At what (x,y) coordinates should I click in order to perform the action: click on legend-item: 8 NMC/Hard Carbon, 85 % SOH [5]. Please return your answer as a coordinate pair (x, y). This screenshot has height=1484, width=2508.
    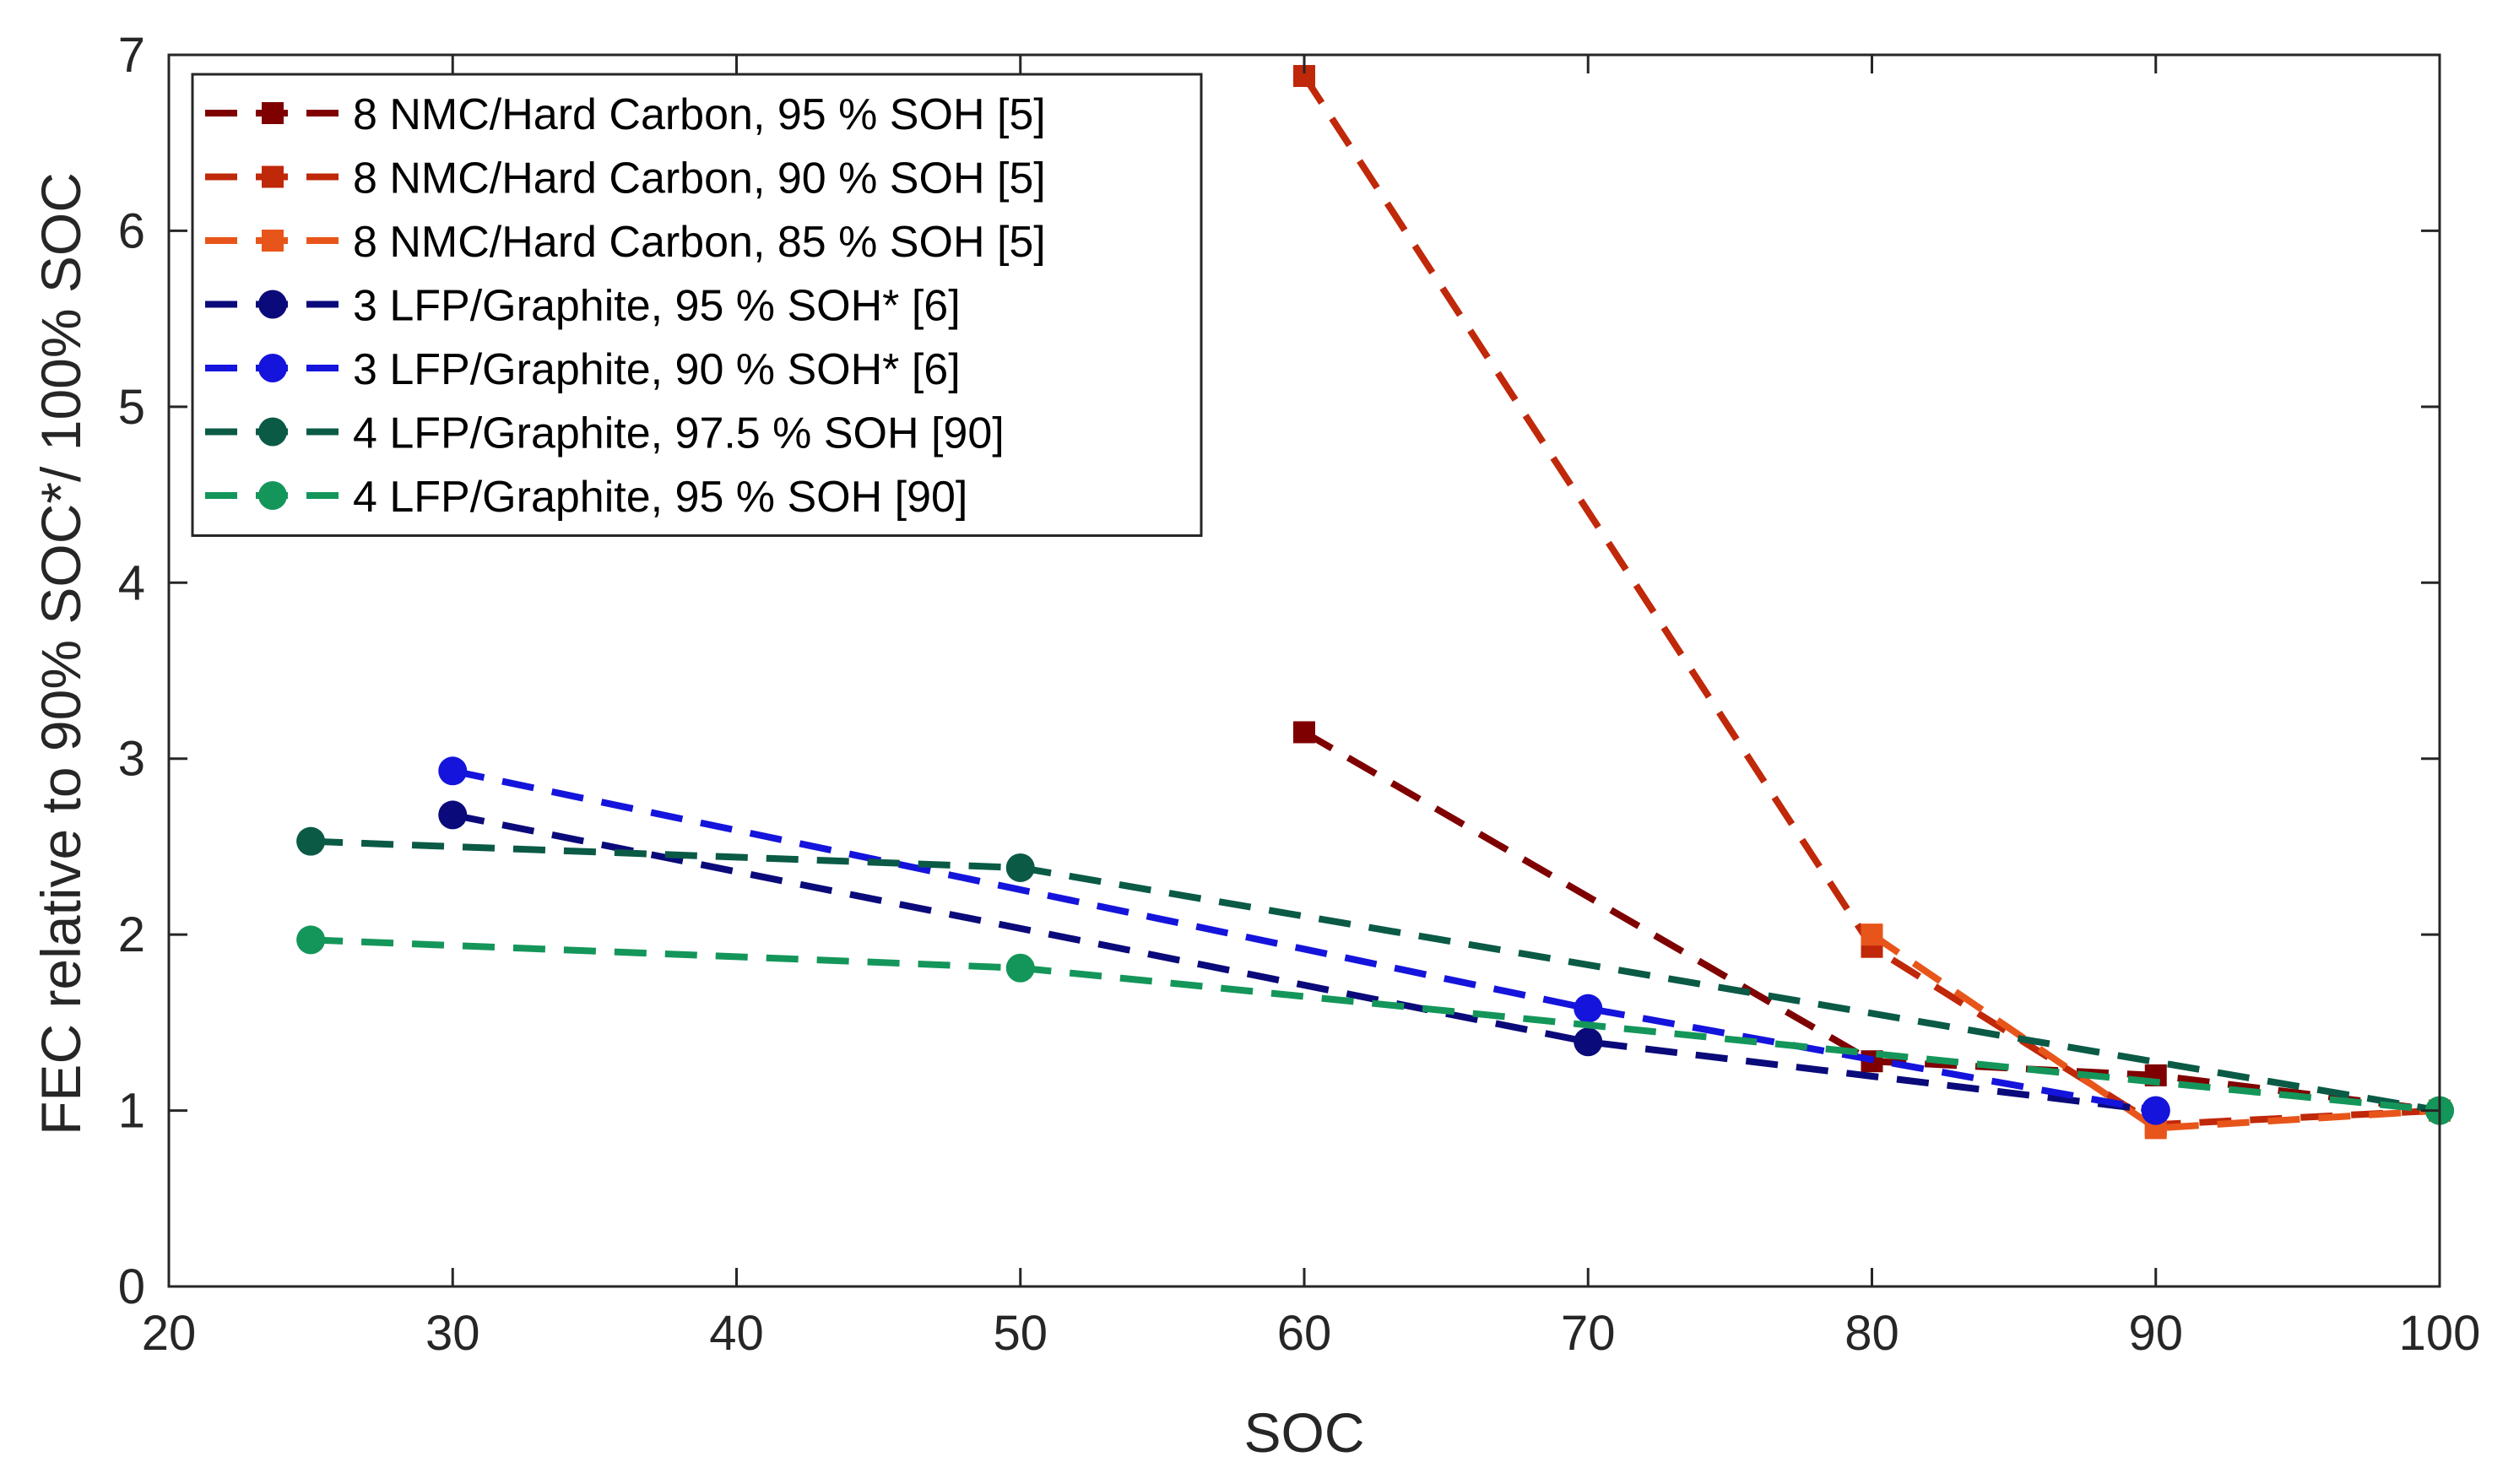
    Looking at the image, I should click on (625, 242).